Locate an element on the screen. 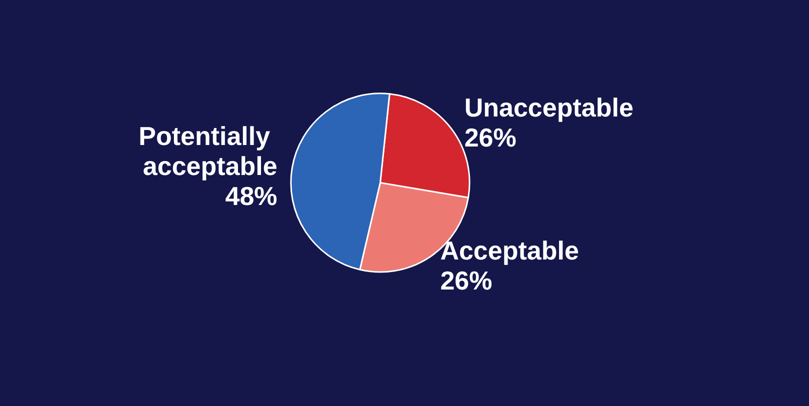  slice-label: Unacceptable is located at coordinates (549, 107).